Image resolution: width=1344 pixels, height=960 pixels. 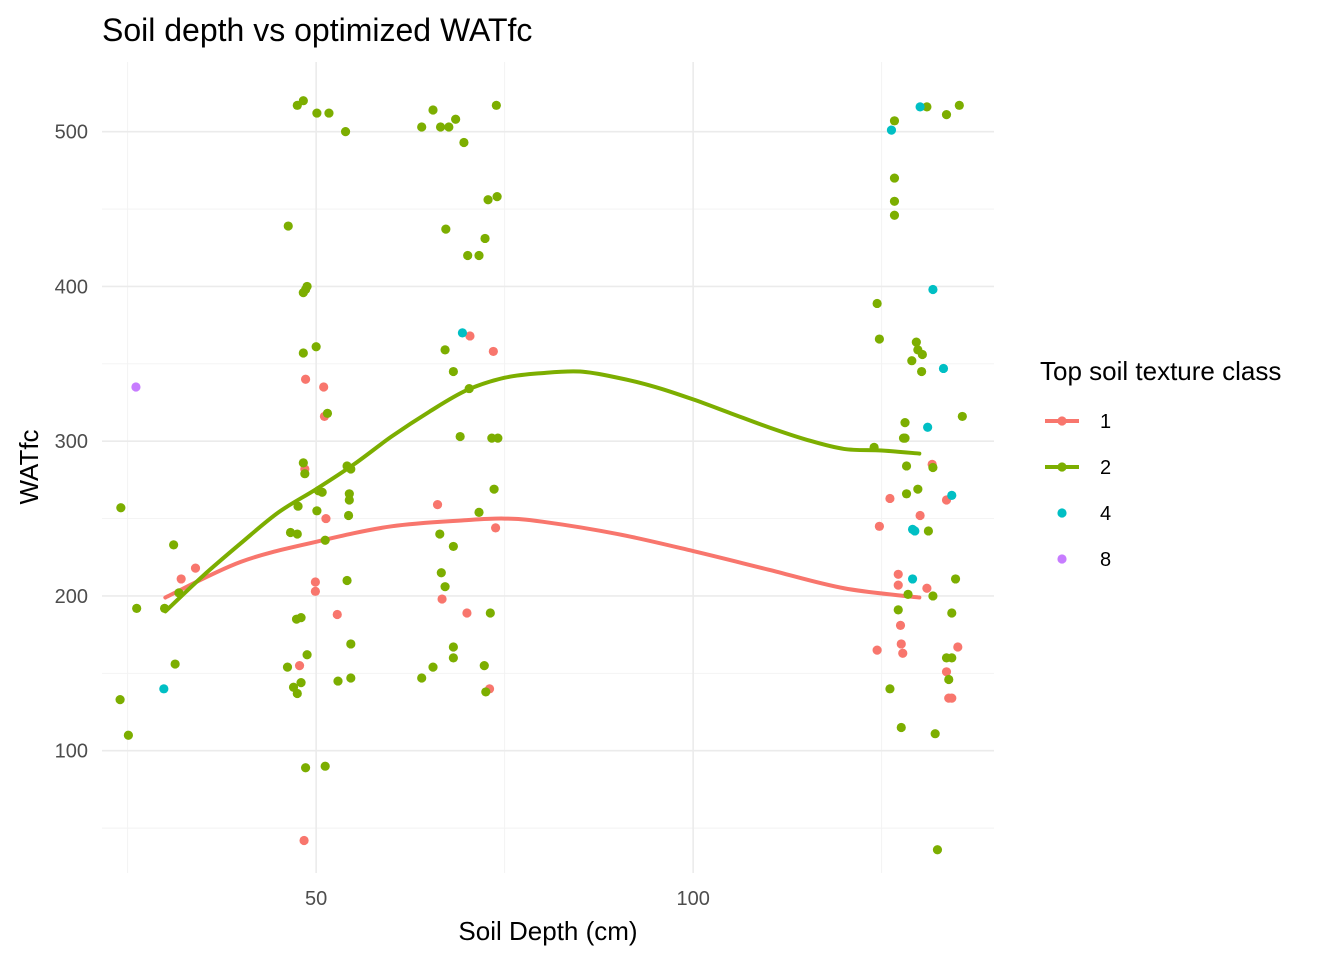 I want to click on legend: Top soil texture class 1 2 4 8, so click(x=1160, y=463).